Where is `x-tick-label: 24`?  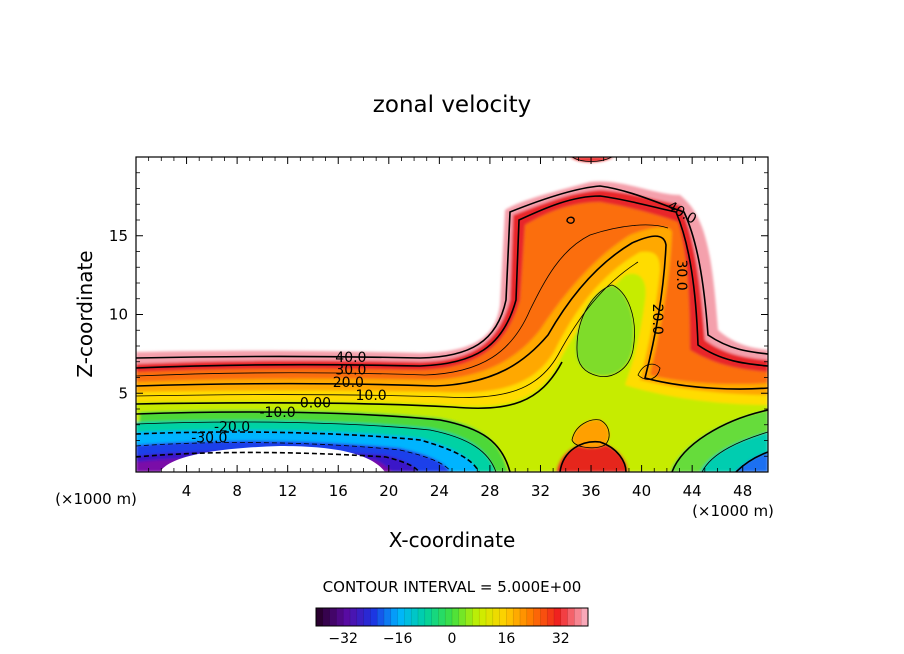 x-tick-label: 24 is located at coordinates (439, 491).